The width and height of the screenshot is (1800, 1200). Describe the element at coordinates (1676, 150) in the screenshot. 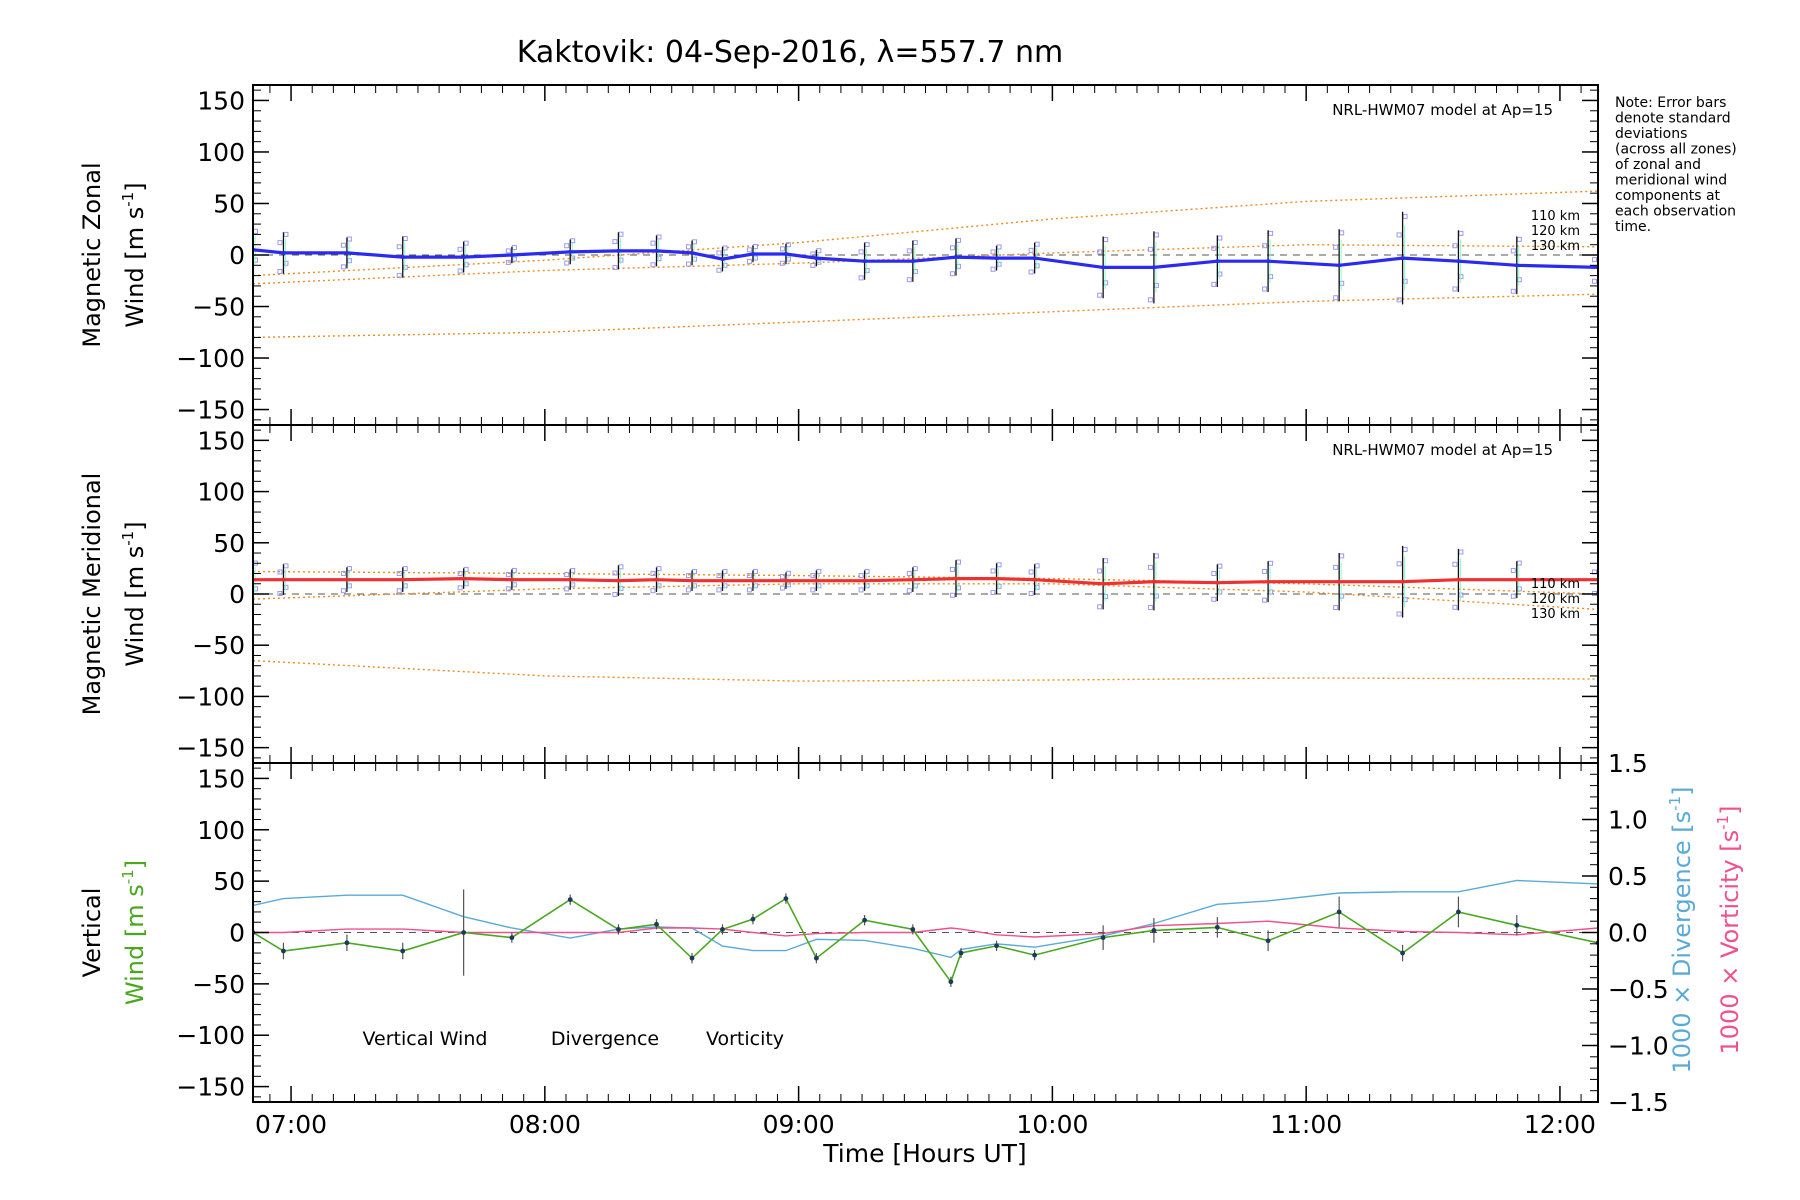

I see `note-line: (across all zones)` at that location.